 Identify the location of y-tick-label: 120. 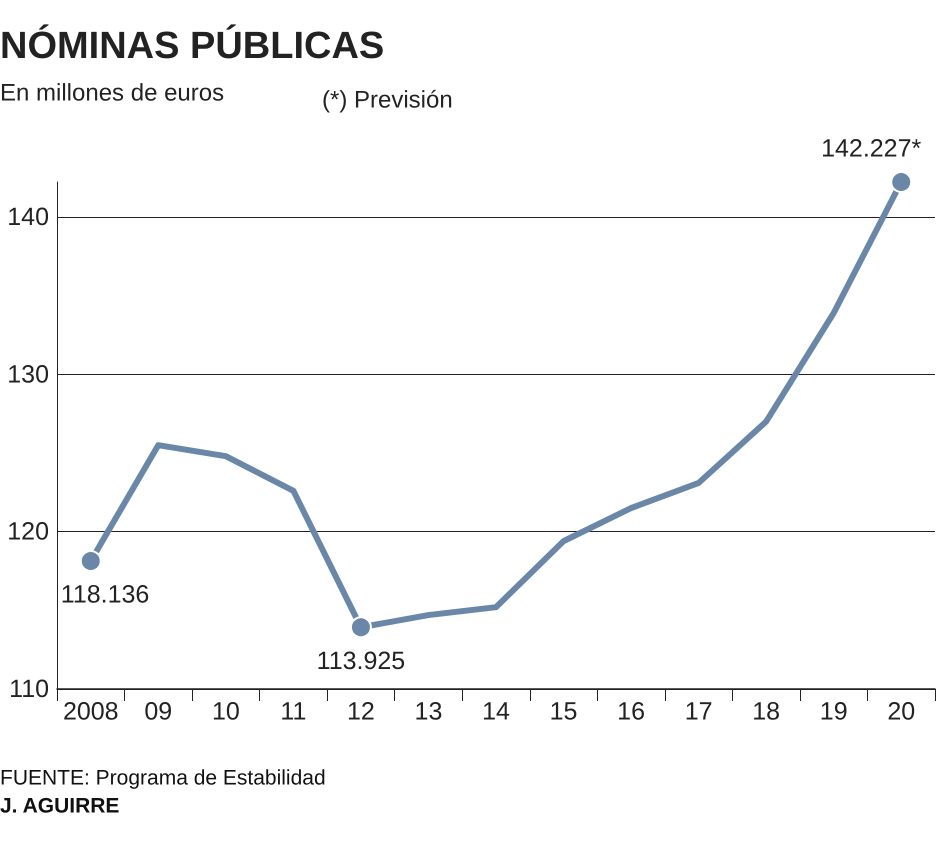
(28, 532).